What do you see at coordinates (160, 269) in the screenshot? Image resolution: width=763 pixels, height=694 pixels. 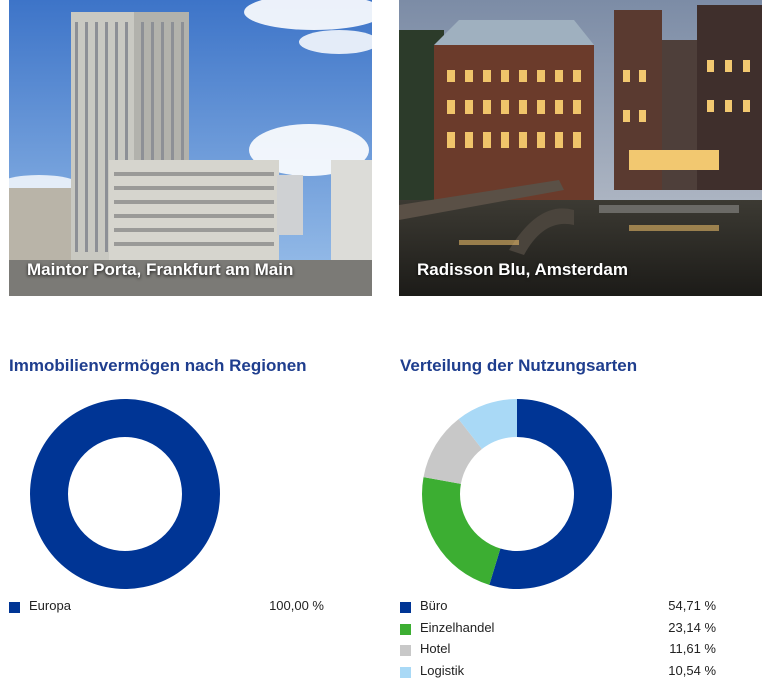 I see `photo-caption: Maintor Porta, Frankfurt am Main` at bounding box center [160, 269].